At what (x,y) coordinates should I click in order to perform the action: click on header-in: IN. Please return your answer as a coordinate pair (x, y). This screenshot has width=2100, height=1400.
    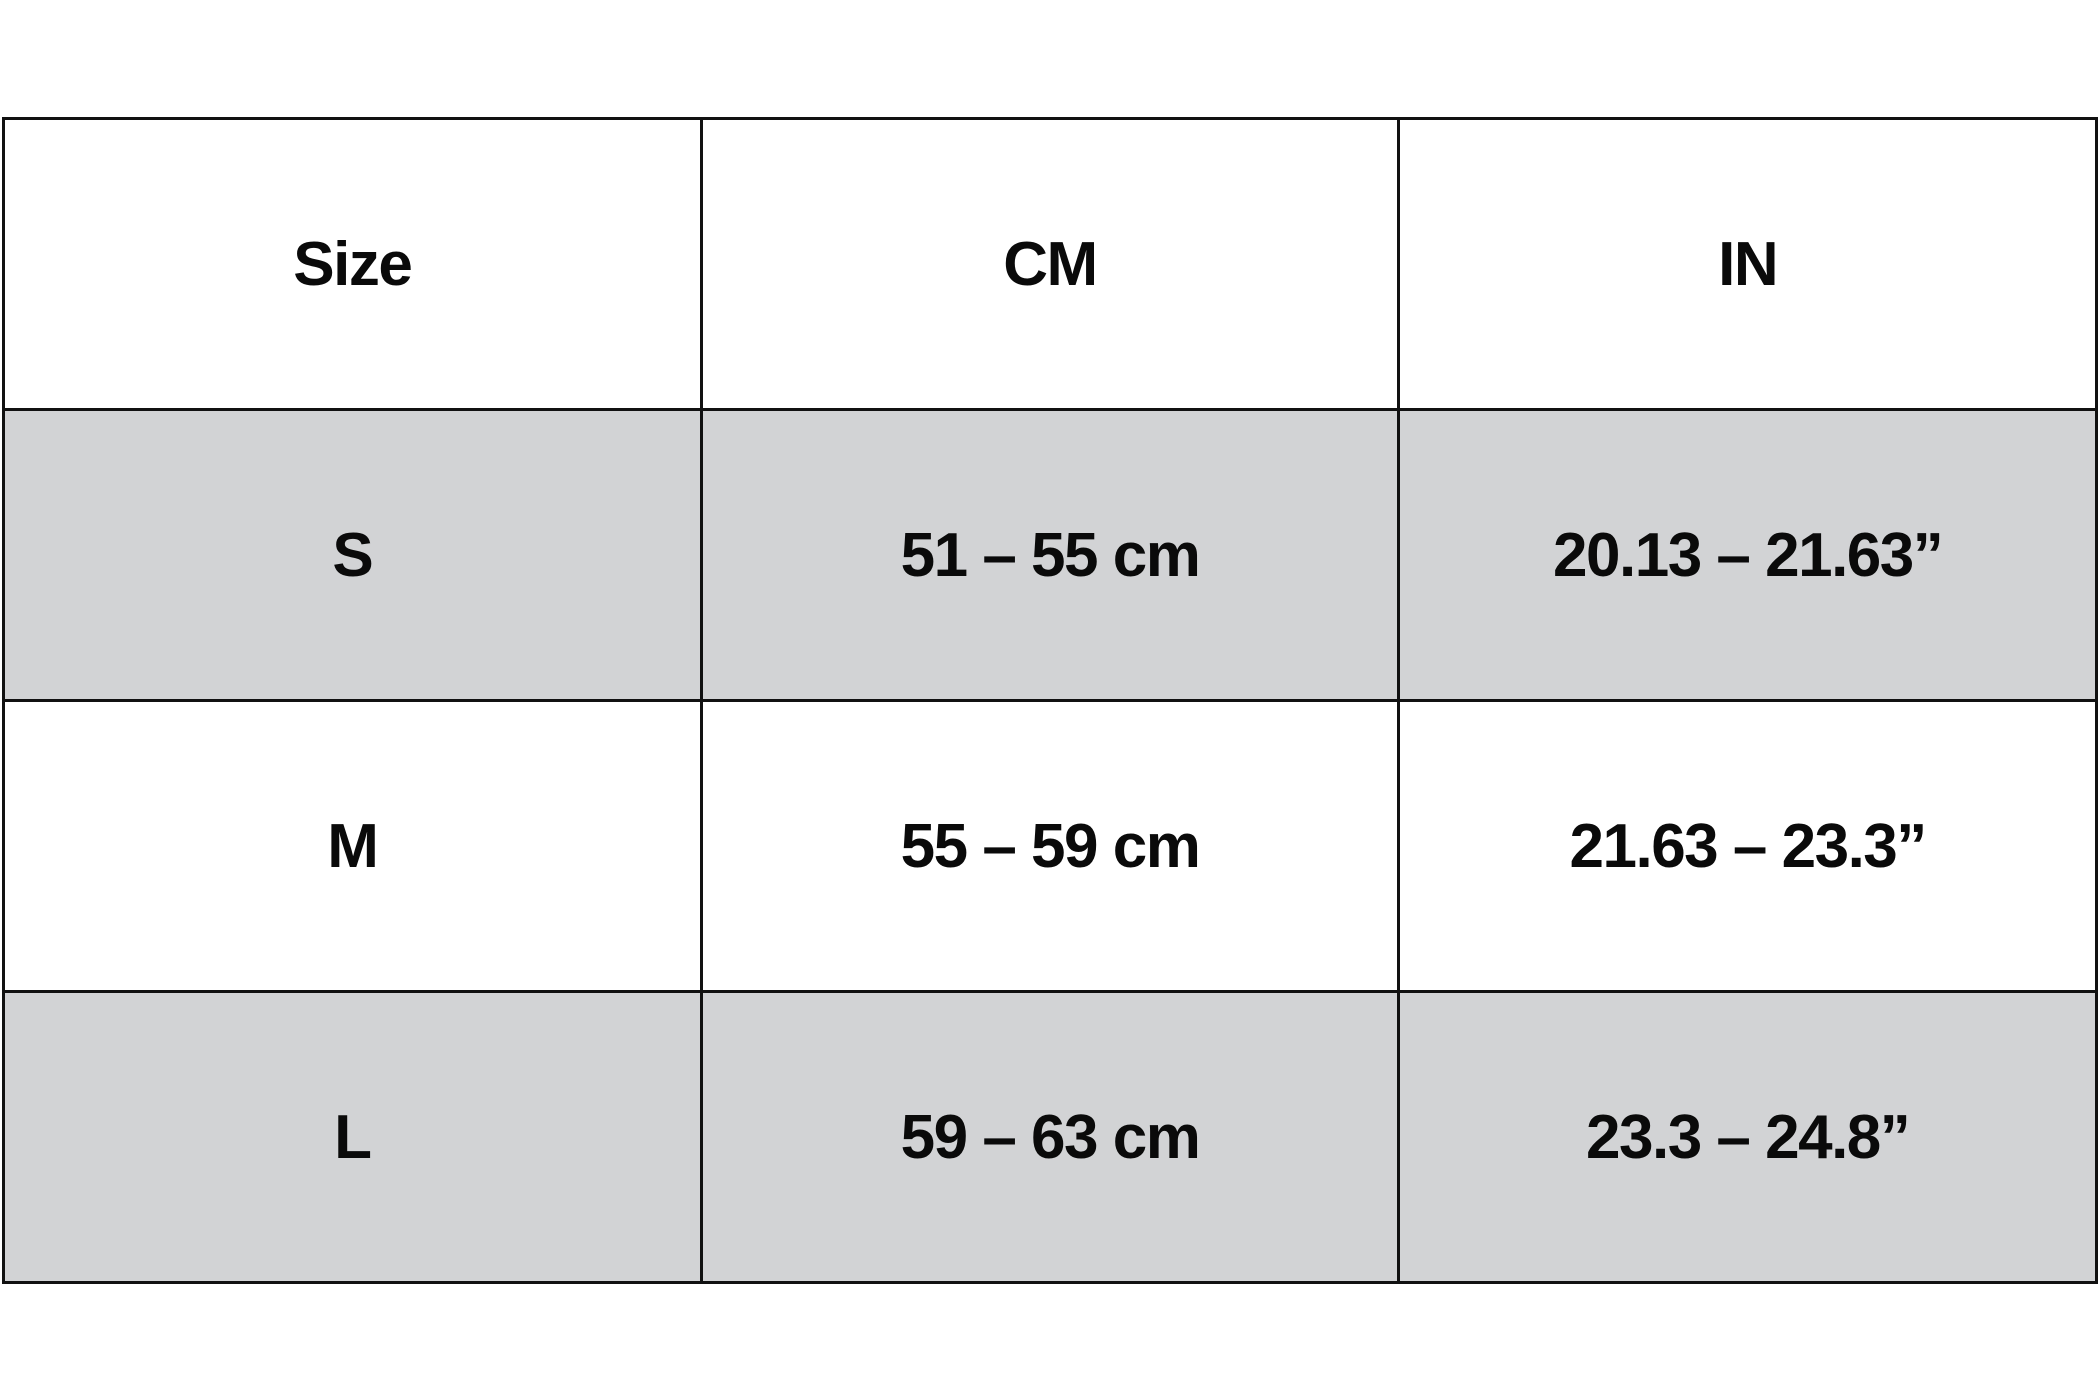
    Looking at the image, I should click on (1747, 264).